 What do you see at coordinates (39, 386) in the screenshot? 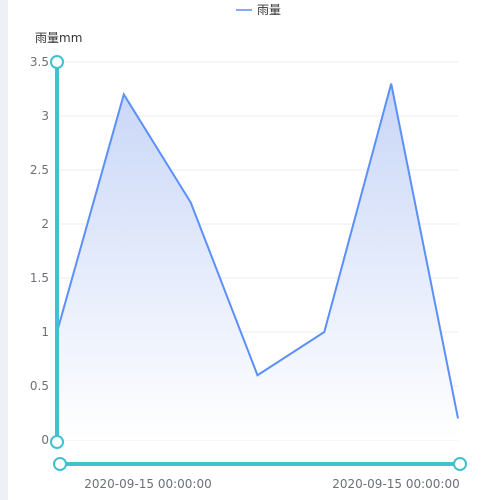
I see `y-tick-label: 0.5` at bounding box center [39, 386].